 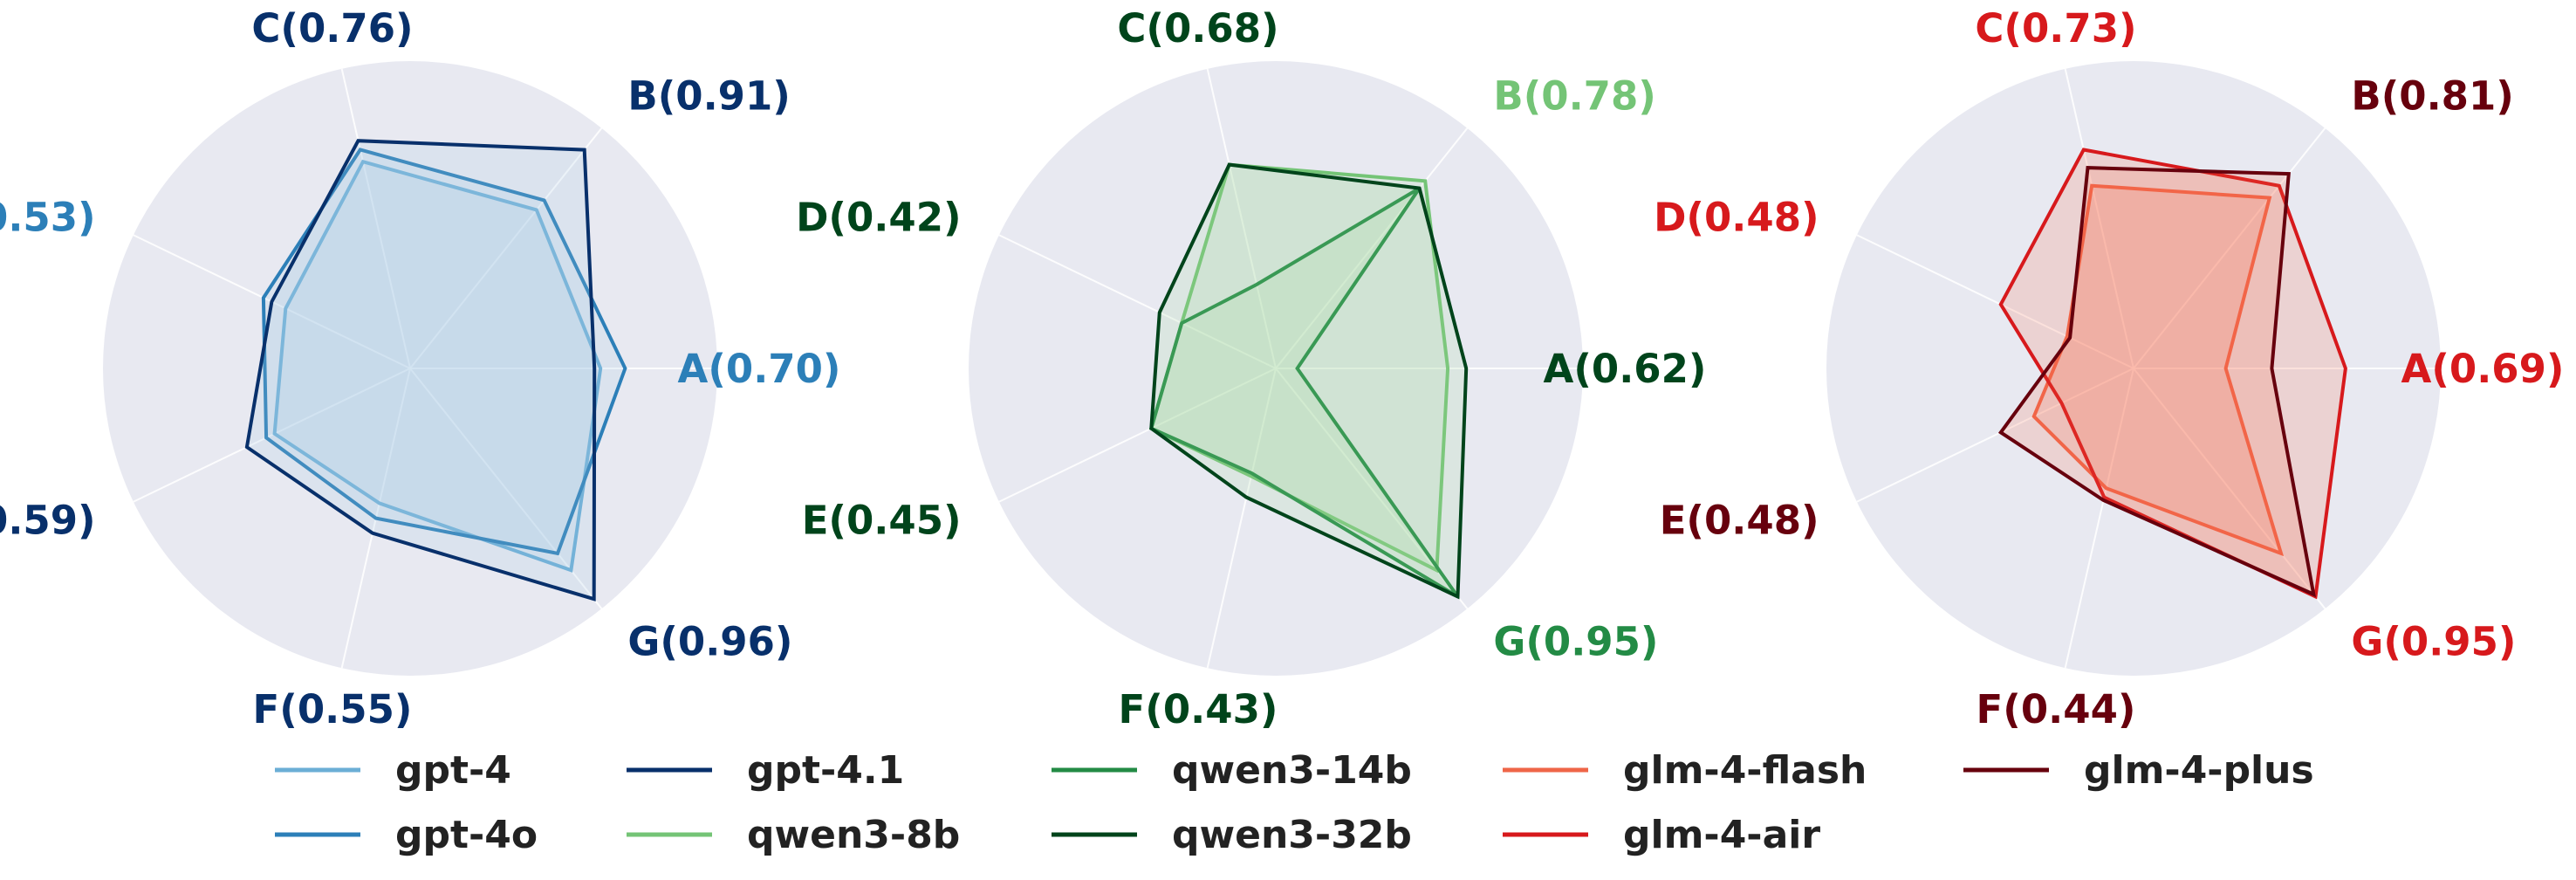 I want to click on legend-item-qwen3-32b: qwen3-32b, so click(x=1232, y=835).